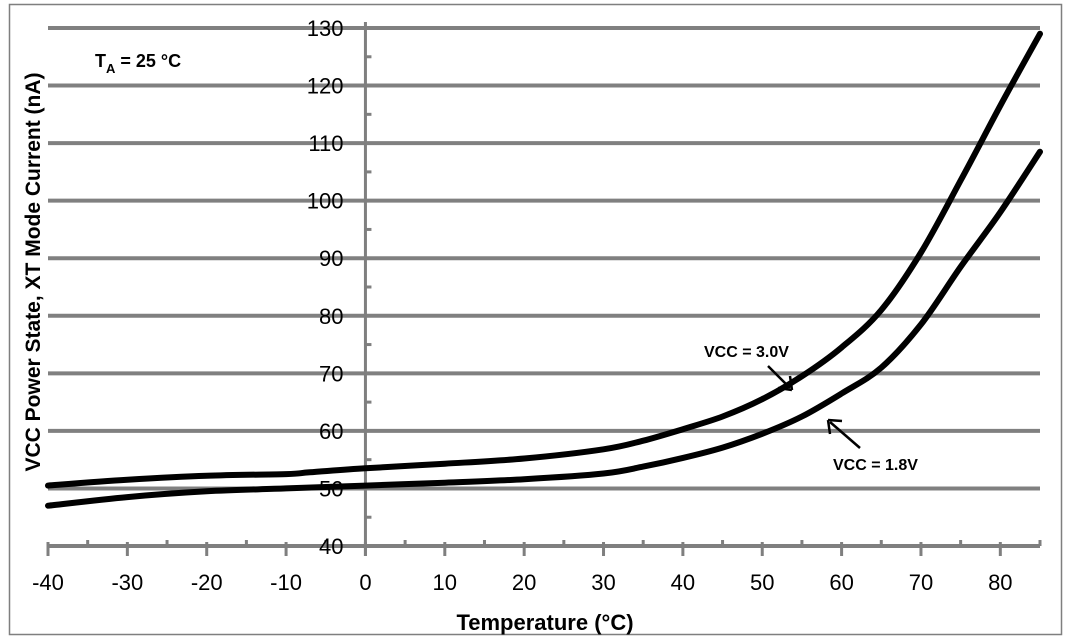 Image resolution: width=1068 pixels, height=640 pixels. Describe the element at coordinates (845, 435) in the screenshot. I see `arrow-vcc-1-8v` at that location.